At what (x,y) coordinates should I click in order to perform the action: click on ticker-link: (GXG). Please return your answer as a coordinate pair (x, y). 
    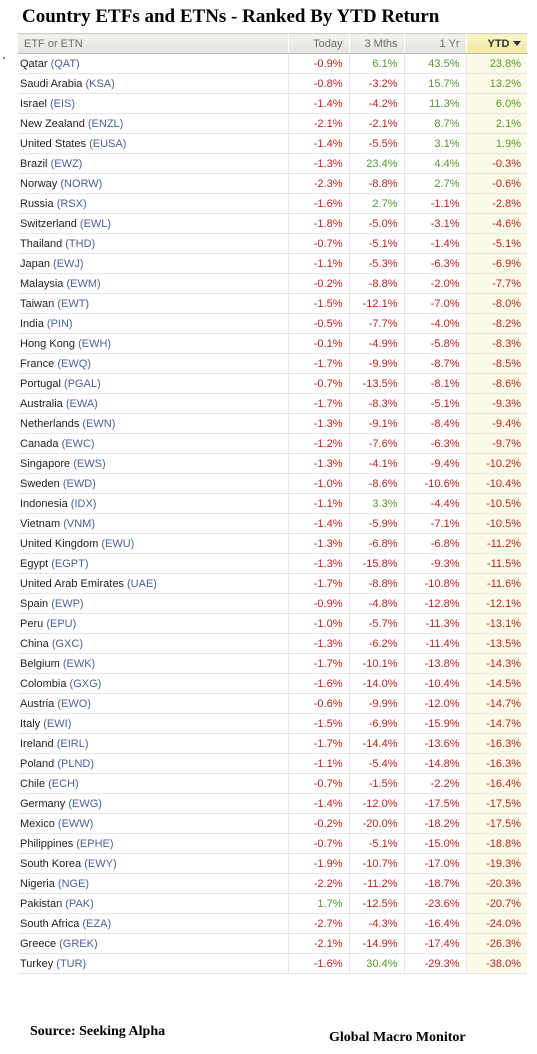
    Looking at the image, I should click on (85, 683).